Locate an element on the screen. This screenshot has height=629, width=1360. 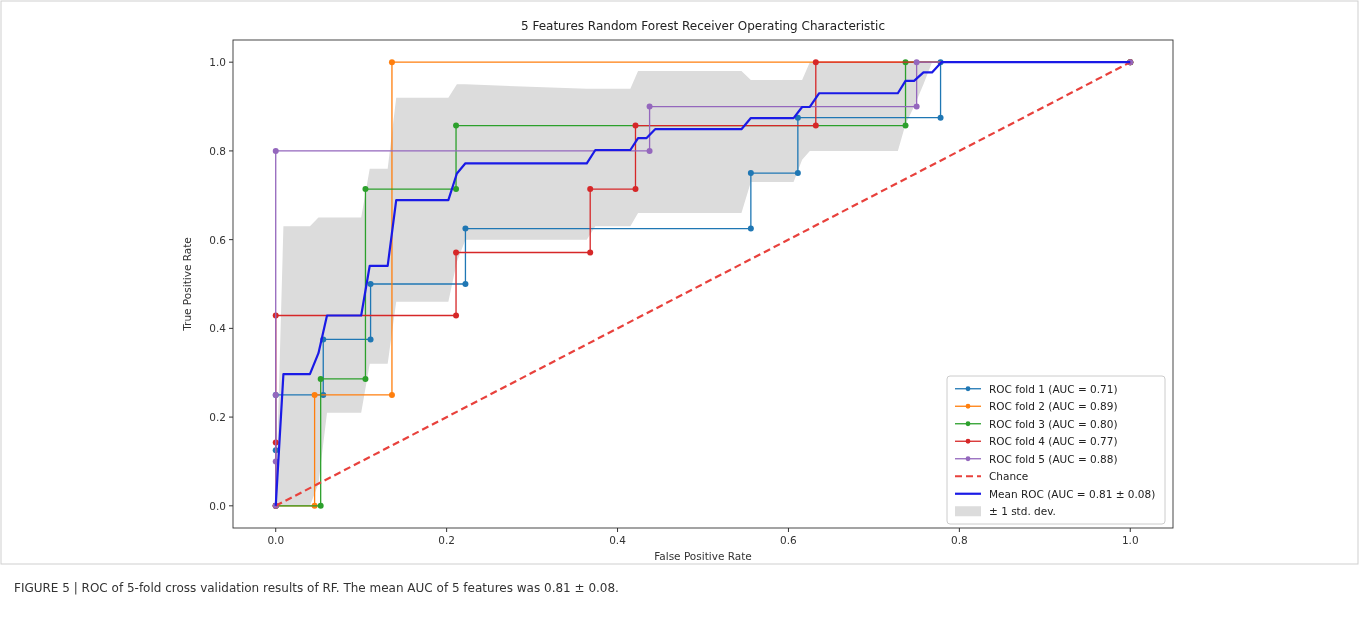
y-axis-title: True Positive Rate is located at coordinates (187, 284).